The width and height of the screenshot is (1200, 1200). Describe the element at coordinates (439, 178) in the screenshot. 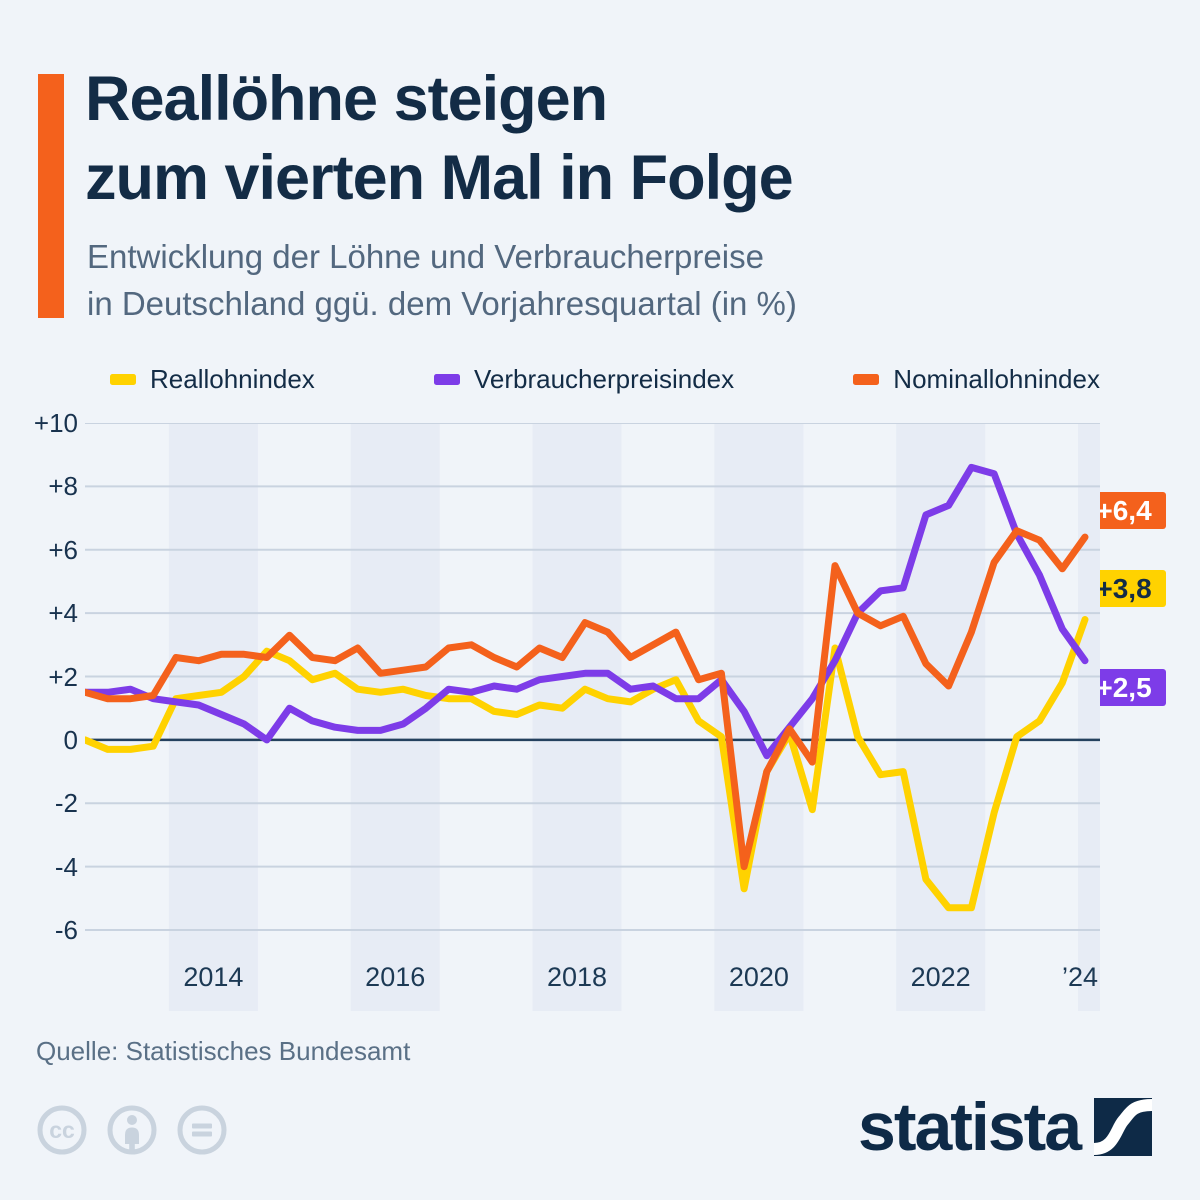

I see `title-line-2: zum vierten Mal in Folge` at that location.